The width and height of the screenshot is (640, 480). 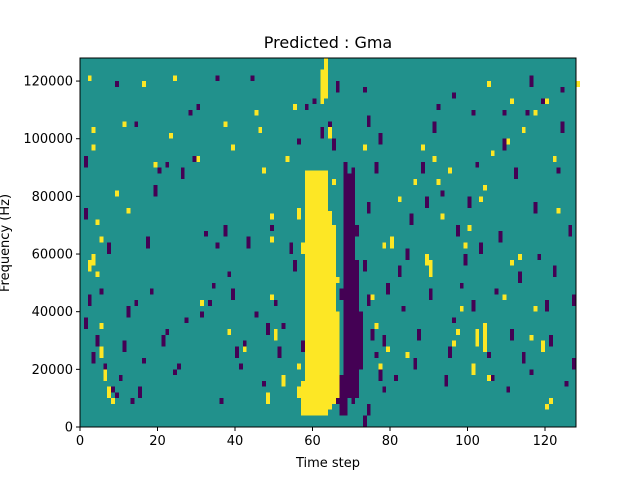 I want to click on y-axis-title: Frequency (Hz), so click(x=6, y=243).